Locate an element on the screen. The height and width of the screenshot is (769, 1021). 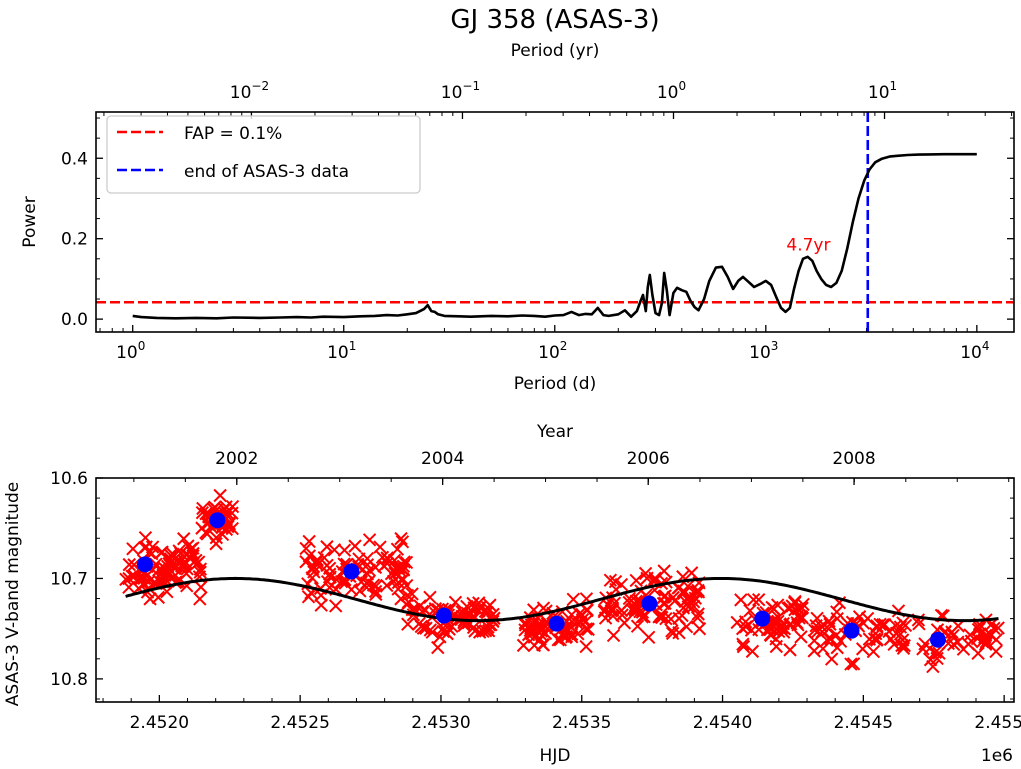
year-tick-label: 2006 is located at coordinates (648, 459).